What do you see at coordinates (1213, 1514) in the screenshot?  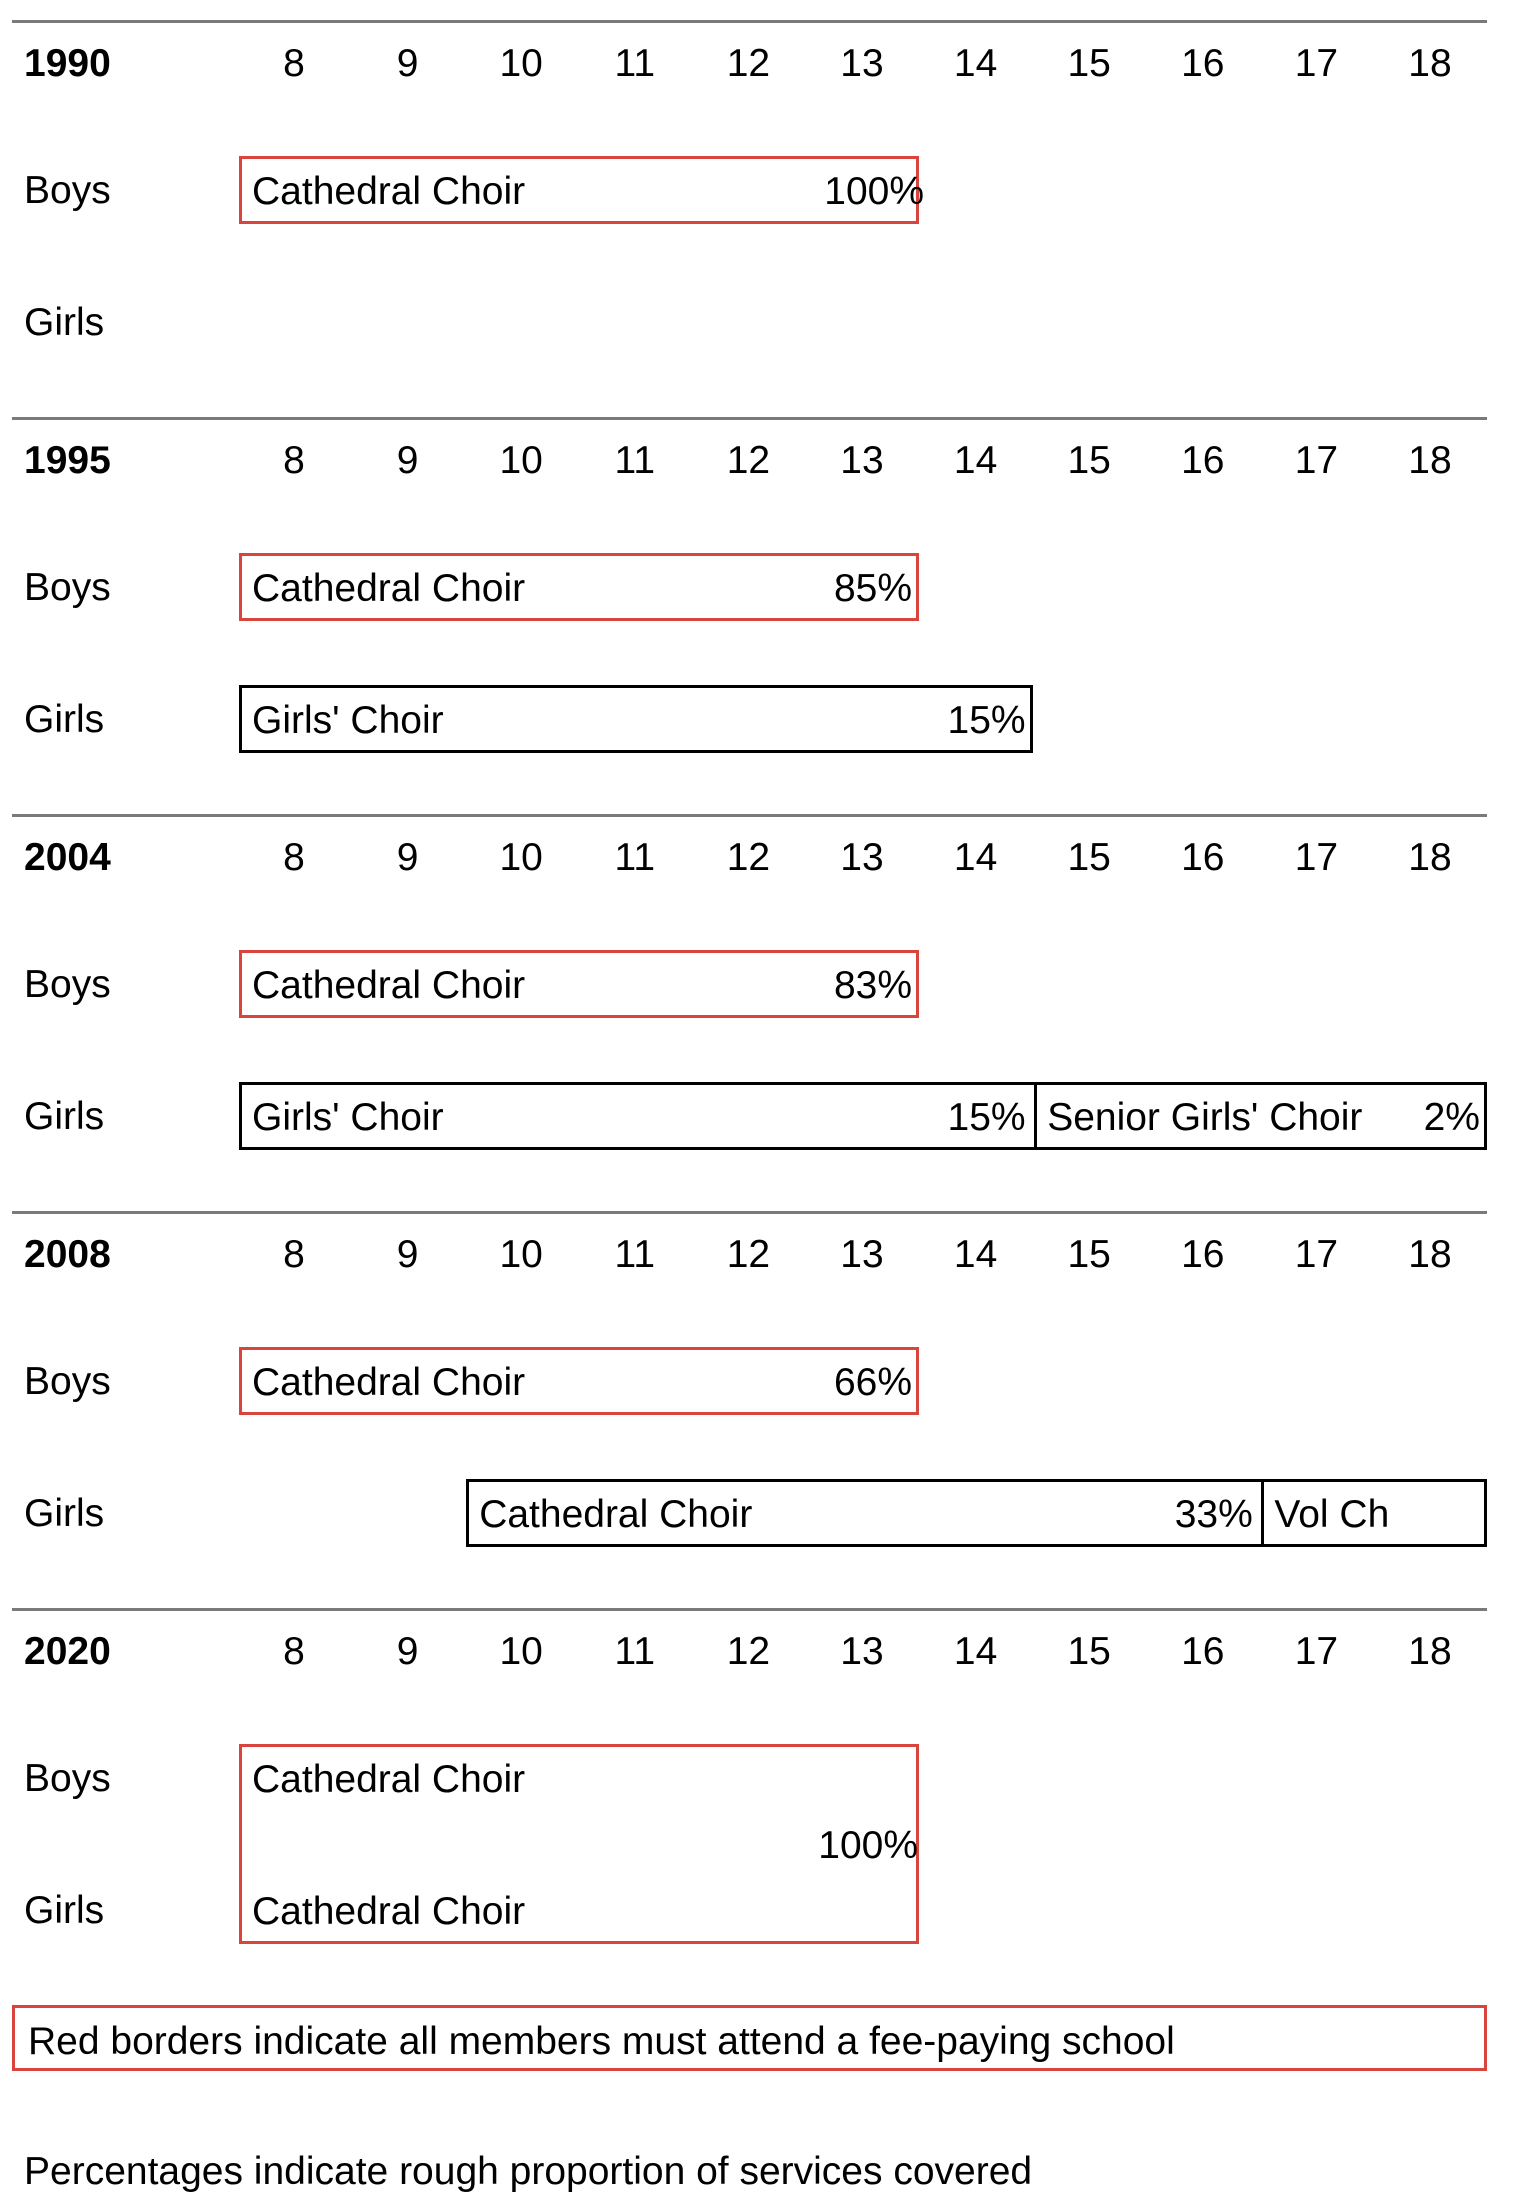 I see `girls-choir-percentage: 33%` at bounding box center [1213, 1514].